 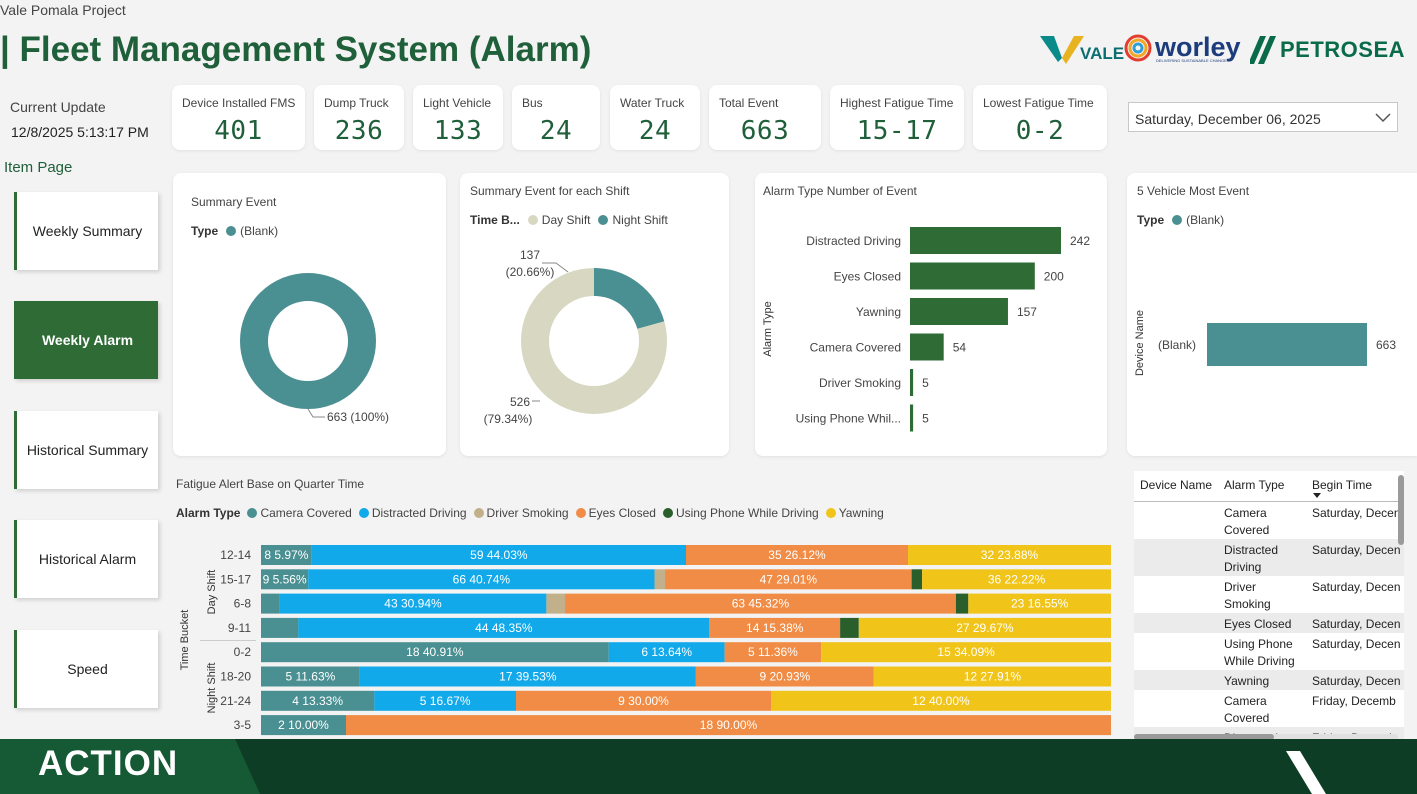 I want to click on segment-label: 43 30.94%, so click(x=413, y=604).